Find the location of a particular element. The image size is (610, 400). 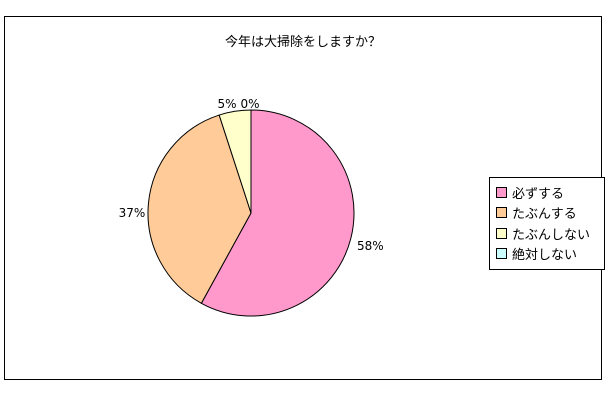

legend-item-2: たぶんする is located at coordinates (550, 213).